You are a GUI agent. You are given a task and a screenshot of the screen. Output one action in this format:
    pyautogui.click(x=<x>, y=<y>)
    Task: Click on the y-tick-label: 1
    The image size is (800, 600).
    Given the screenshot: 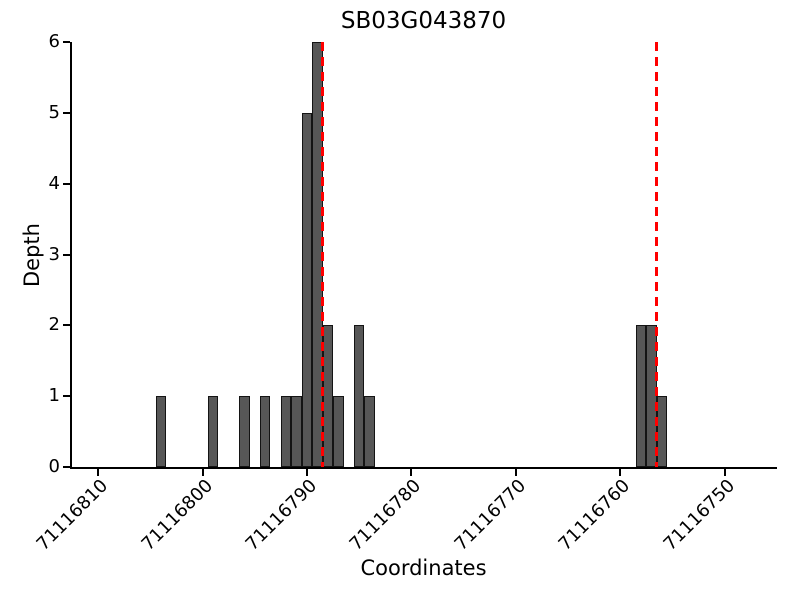 What is the action you would take?
    pyautogui.click(x=54, y=396)
    